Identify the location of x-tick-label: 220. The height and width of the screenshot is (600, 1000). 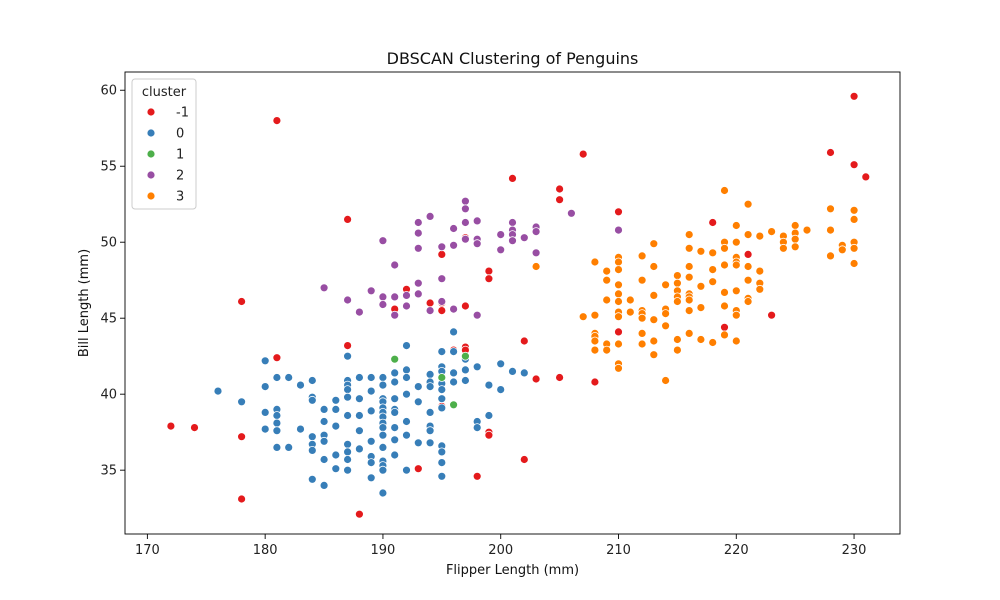
(736, 550).